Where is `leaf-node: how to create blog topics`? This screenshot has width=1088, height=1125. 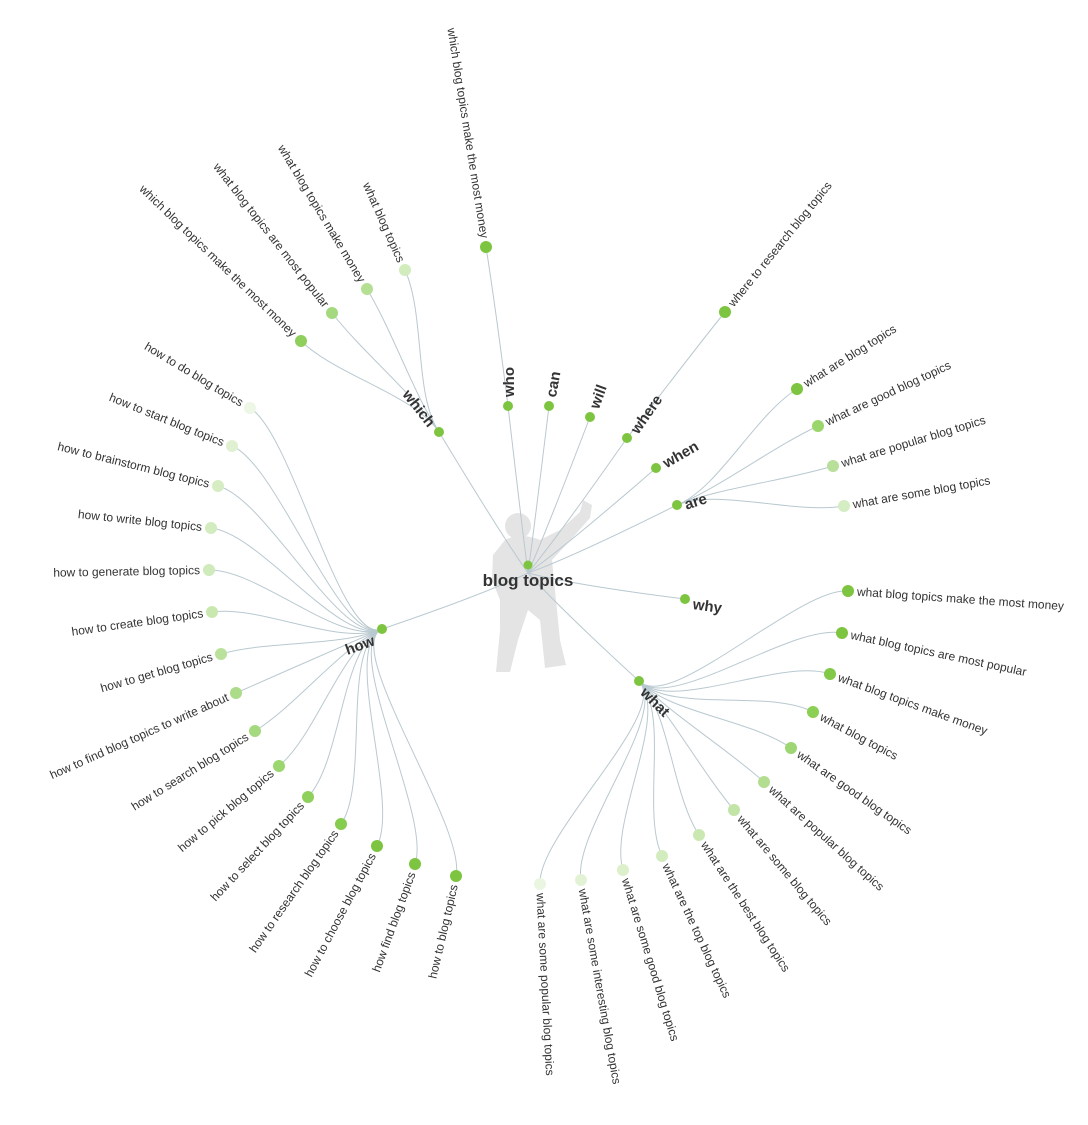
leaf-node: how to create blog topics is located at coordinates (144, 622).